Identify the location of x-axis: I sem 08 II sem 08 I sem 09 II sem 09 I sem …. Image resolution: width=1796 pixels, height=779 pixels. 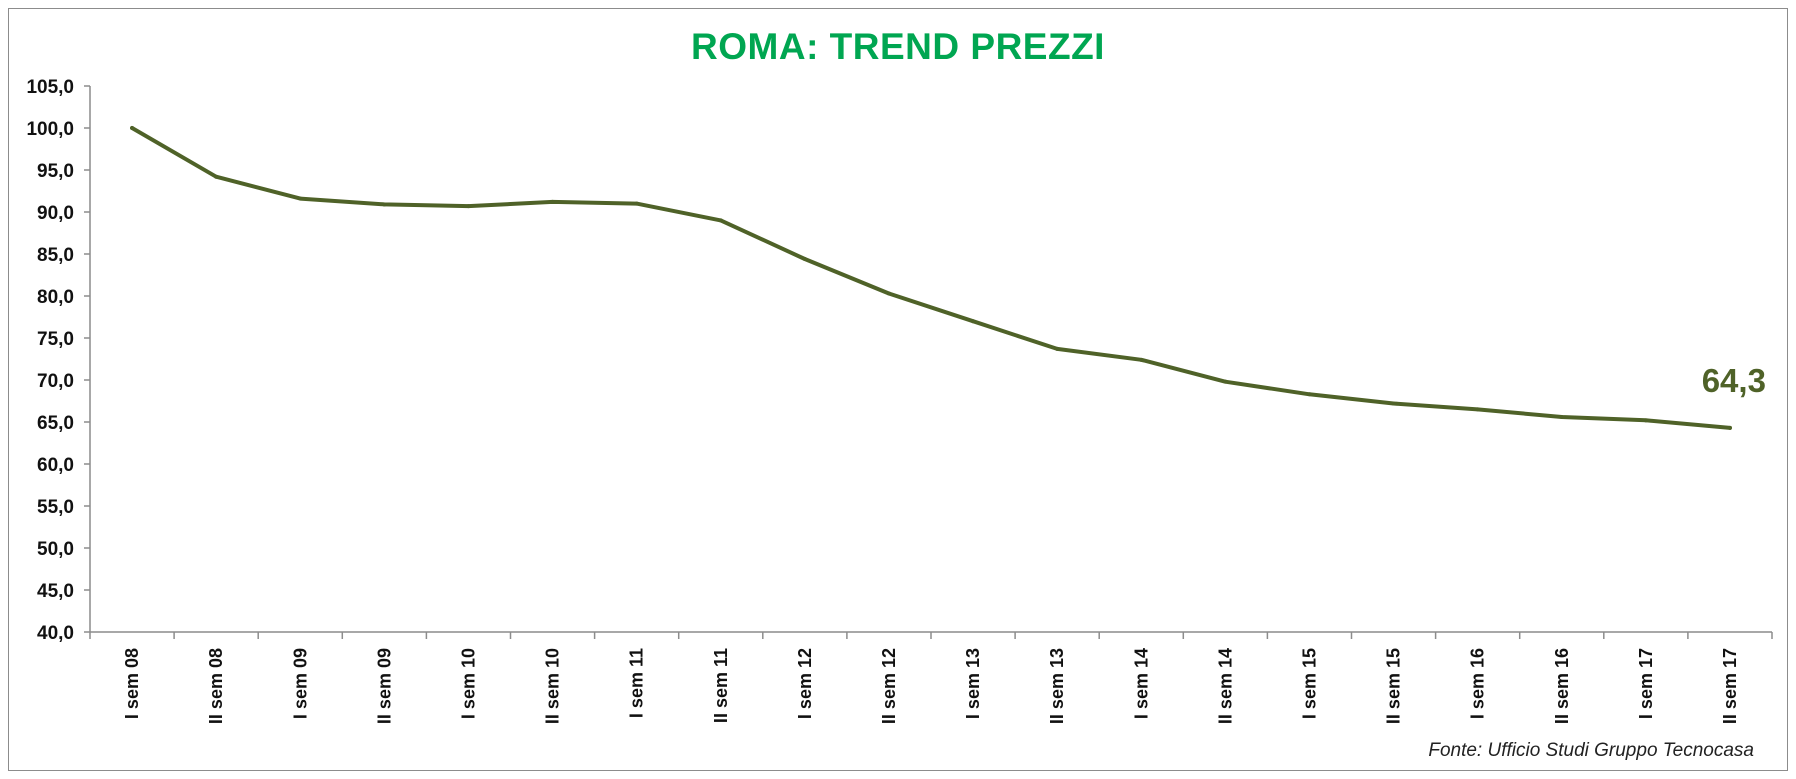
(931, 677).